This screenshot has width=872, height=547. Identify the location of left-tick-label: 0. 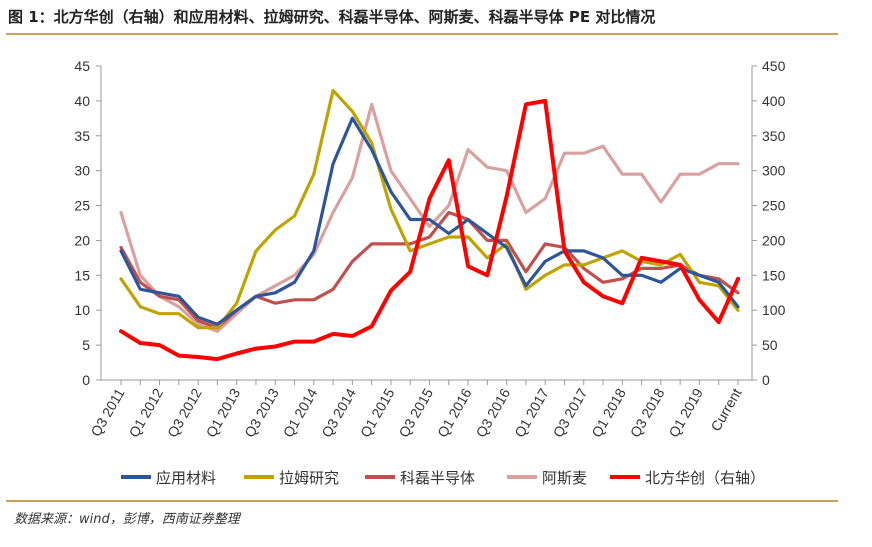
(86, 380).